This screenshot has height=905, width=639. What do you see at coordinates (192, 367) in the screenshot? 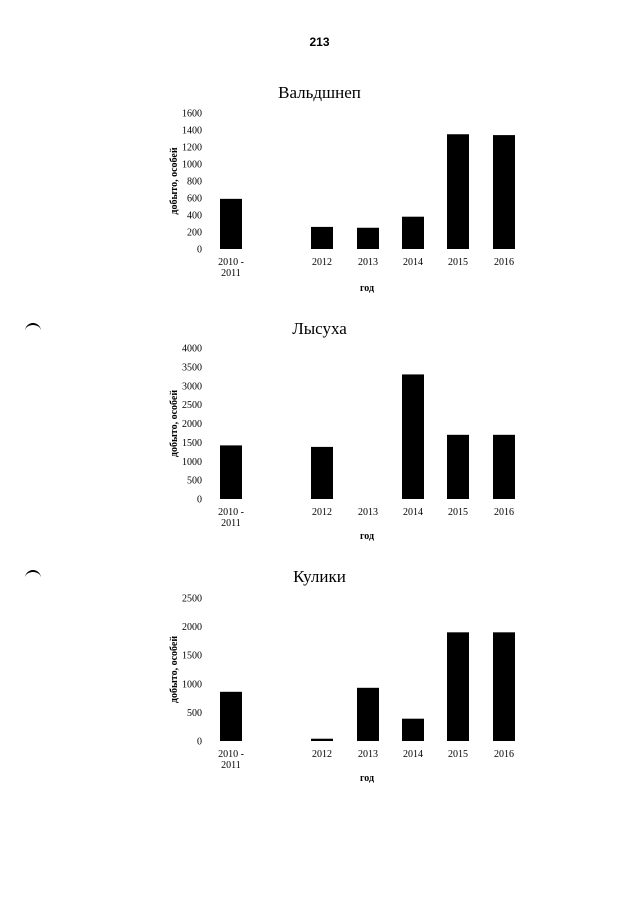
I see `y-tick-label: 3500` at bounding box center [192, 367].